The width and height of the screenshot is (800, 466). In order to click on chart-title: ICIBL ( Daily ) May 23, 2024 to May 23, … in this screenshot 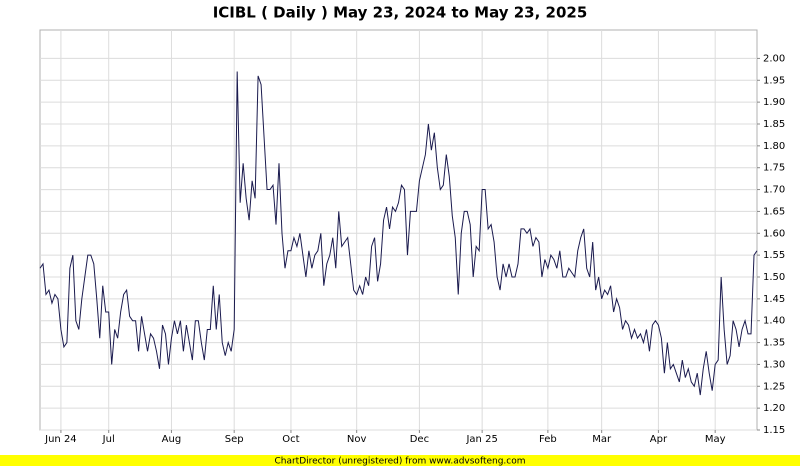, I will do `click(400, 13)`.